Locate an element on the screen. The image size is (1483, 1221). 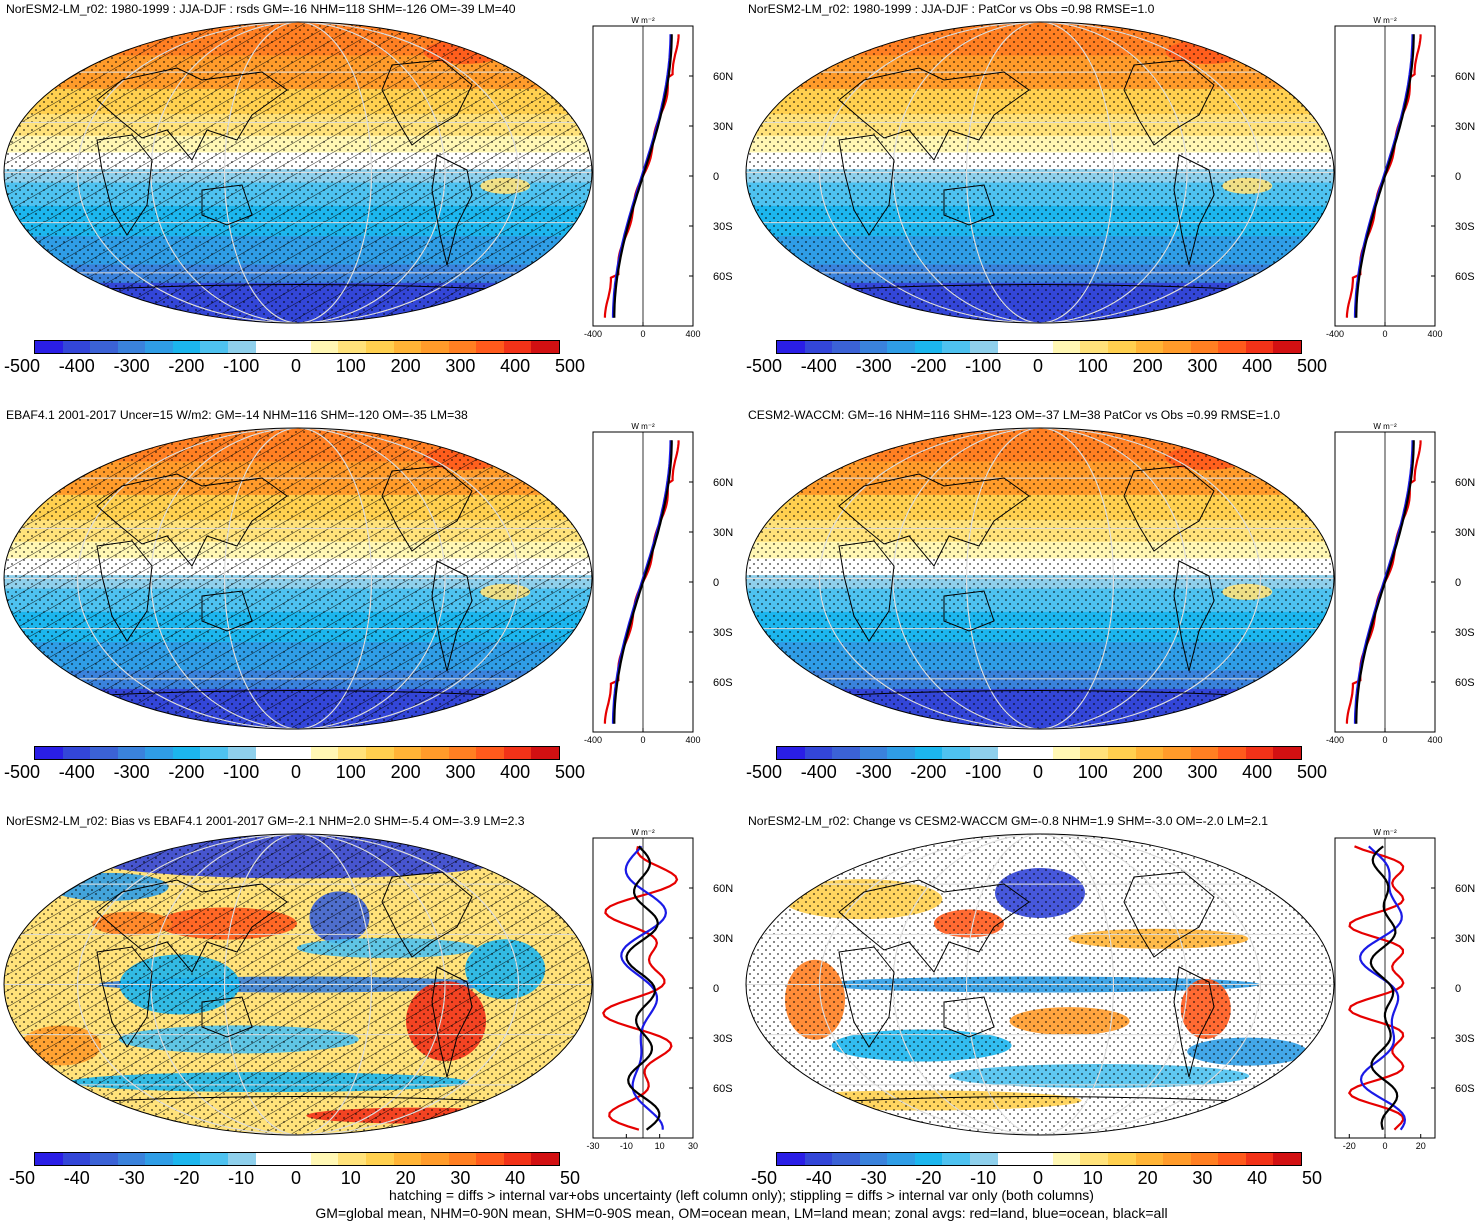
colorbar-tick-label: -100 is located at coordinates (983, 366).